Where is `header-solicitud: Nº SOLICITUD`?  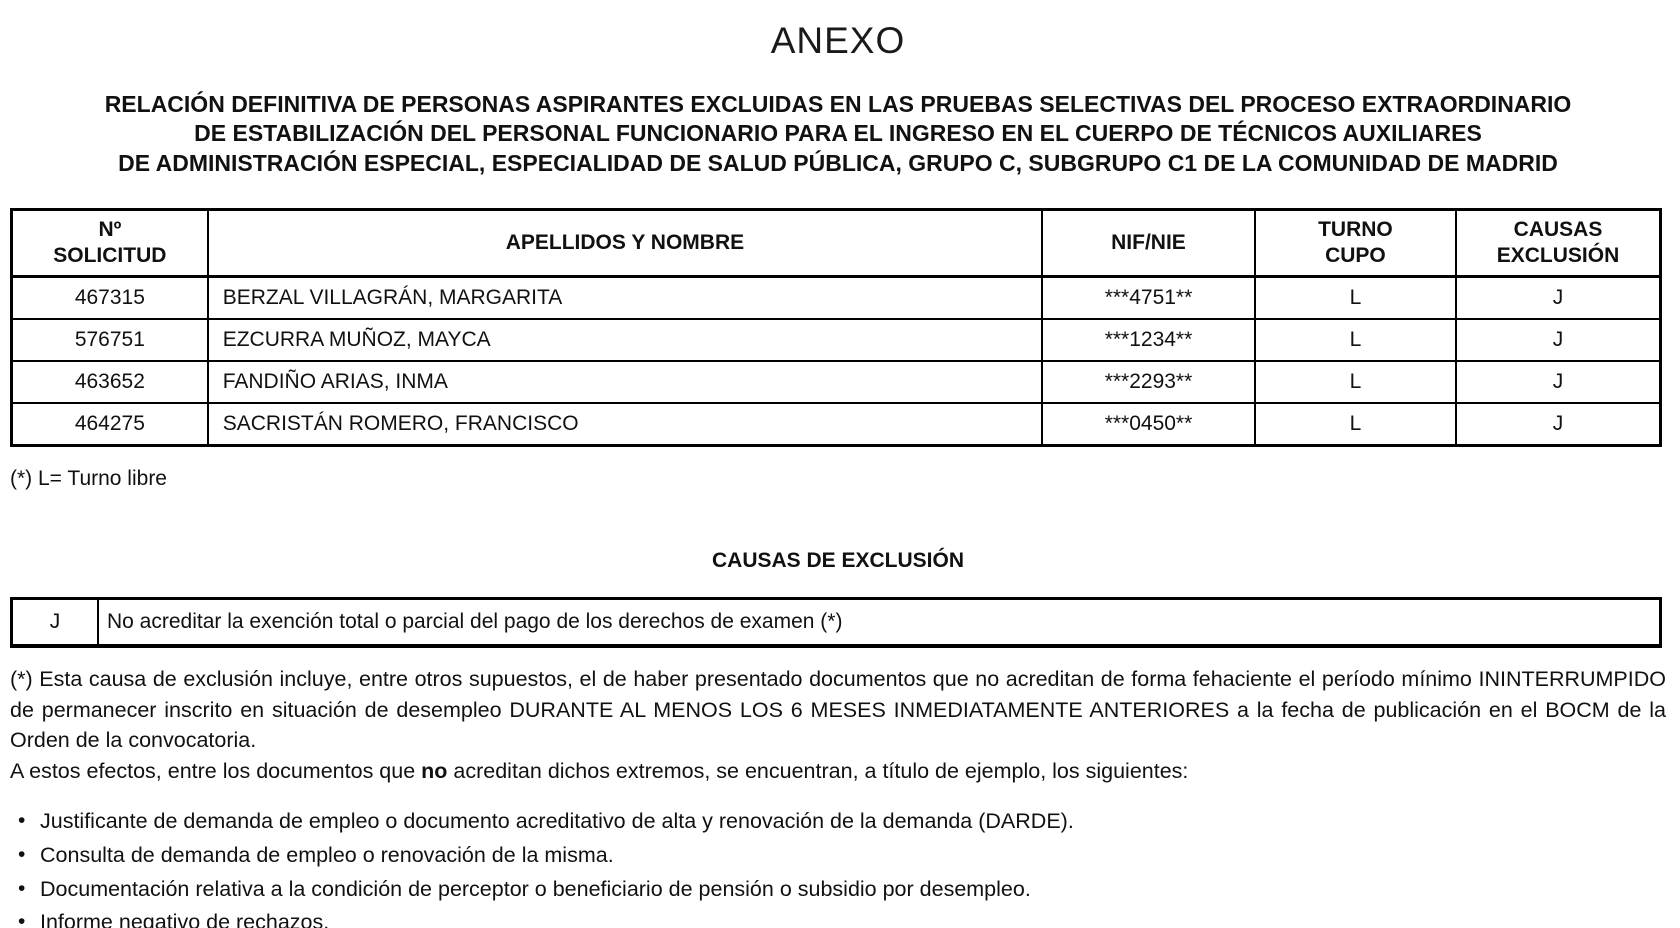
header-solicitud: Nº SOLICITUD is located at coordinates (109, 243).